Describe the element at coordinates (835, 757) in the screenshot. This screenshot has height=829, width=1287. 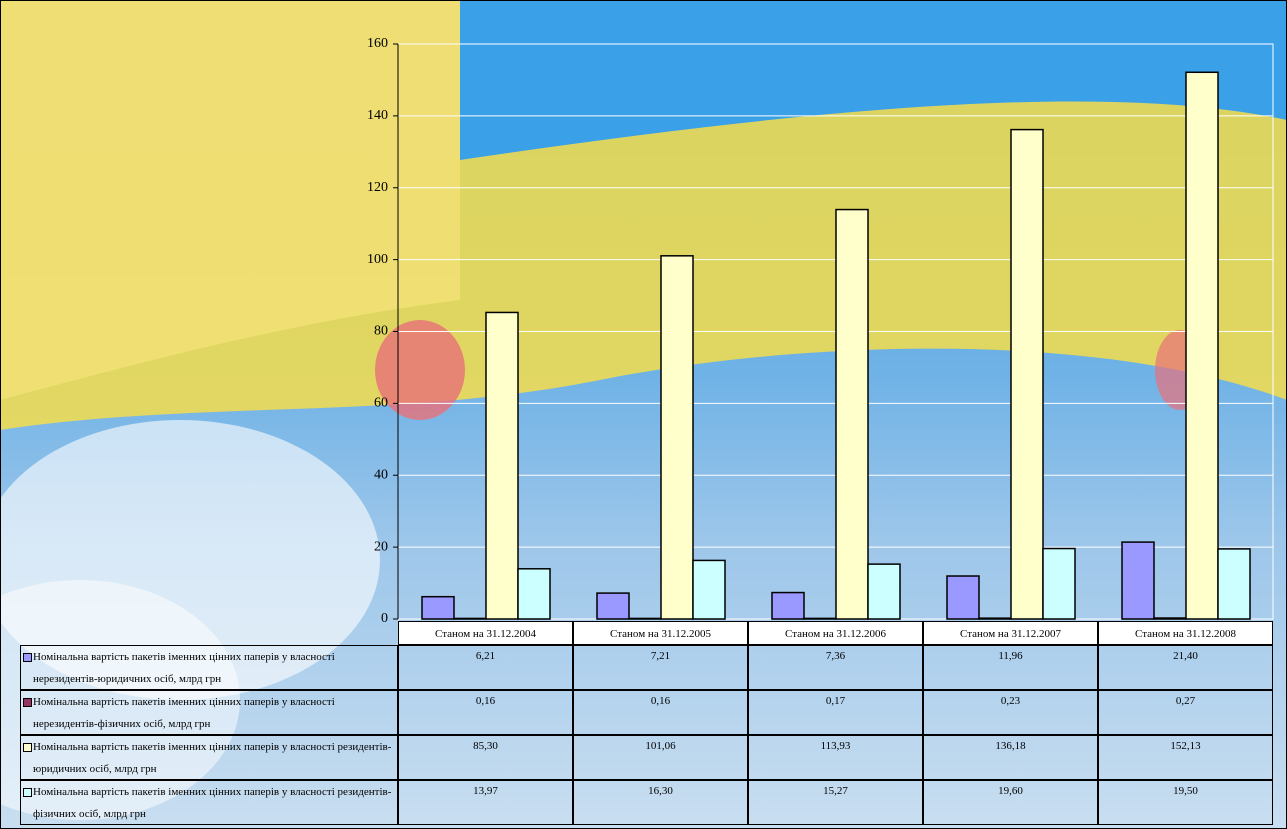
I see `value-label: 113,93` at that location.